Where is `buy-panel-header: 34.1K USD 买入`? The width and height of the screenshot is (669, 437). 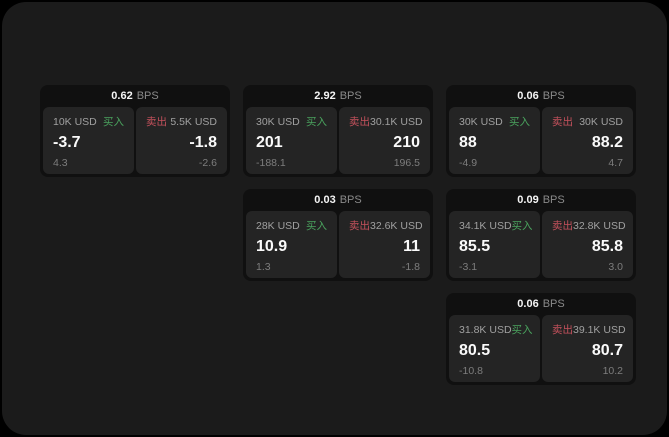 buy-panel-header: 34.1K USD 买入 is located at coordinates (496, 225).